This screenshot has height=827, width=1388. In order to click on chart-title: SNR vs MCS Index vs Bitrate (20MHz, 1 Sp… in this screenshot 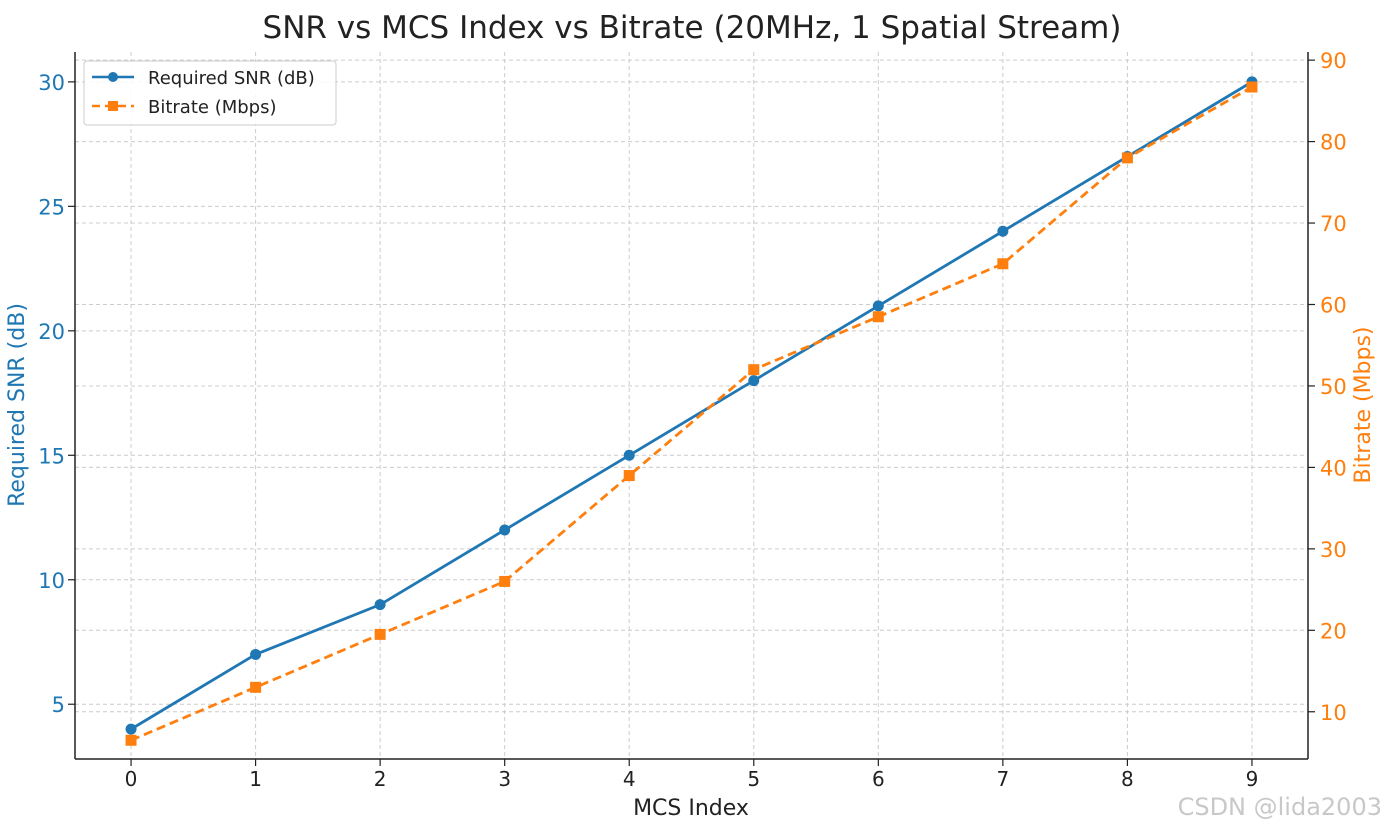, I will do `click(692, 28)`.